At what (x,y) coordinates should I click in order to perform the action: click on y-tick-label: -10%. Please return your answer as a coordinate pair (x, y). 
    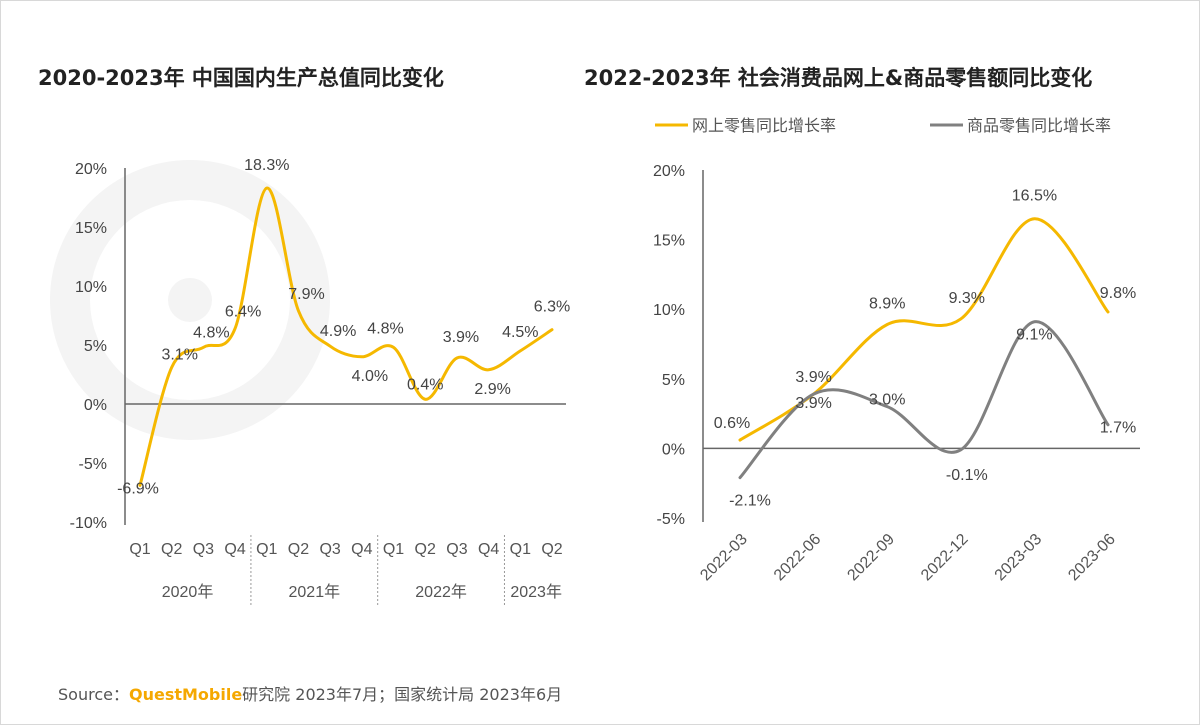
    Looking at the image, I should click on (88, 523).